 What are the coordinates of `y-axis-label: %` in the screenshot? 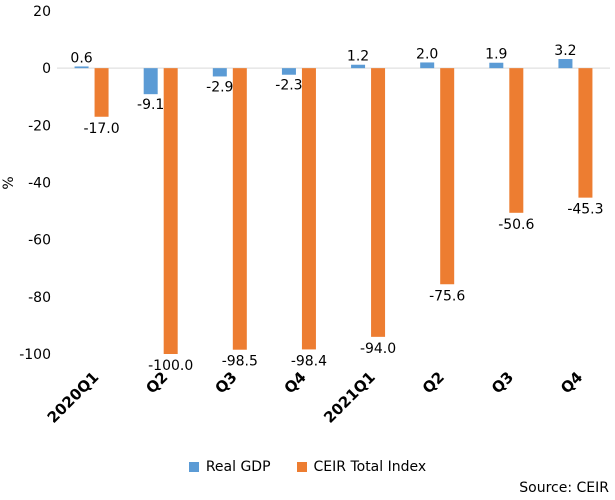 It's located at (9, 182).